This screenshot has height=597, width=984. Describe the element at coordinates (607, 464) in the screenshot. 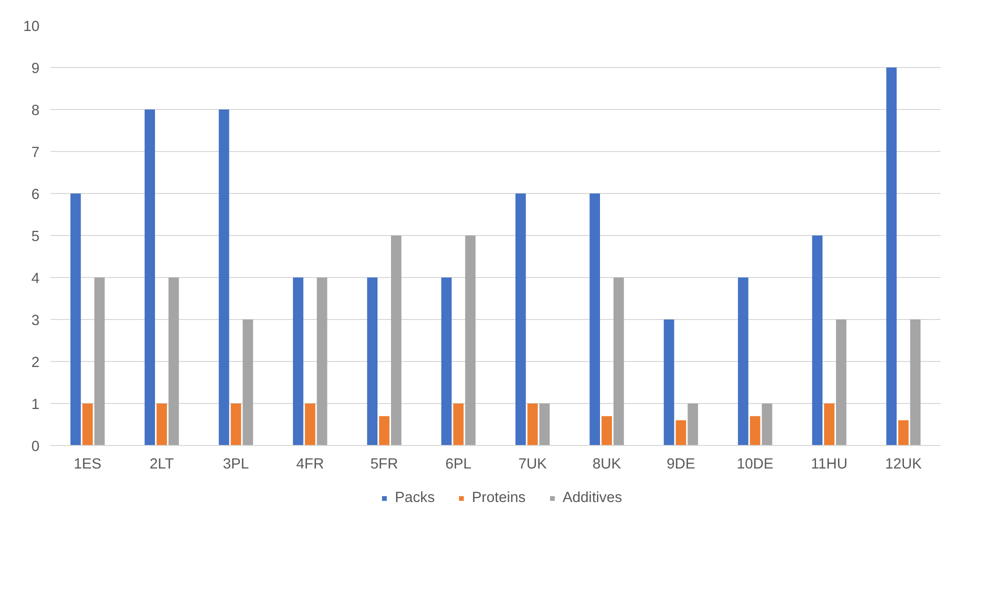

I see `x-tick-label: 8UK` at that location.